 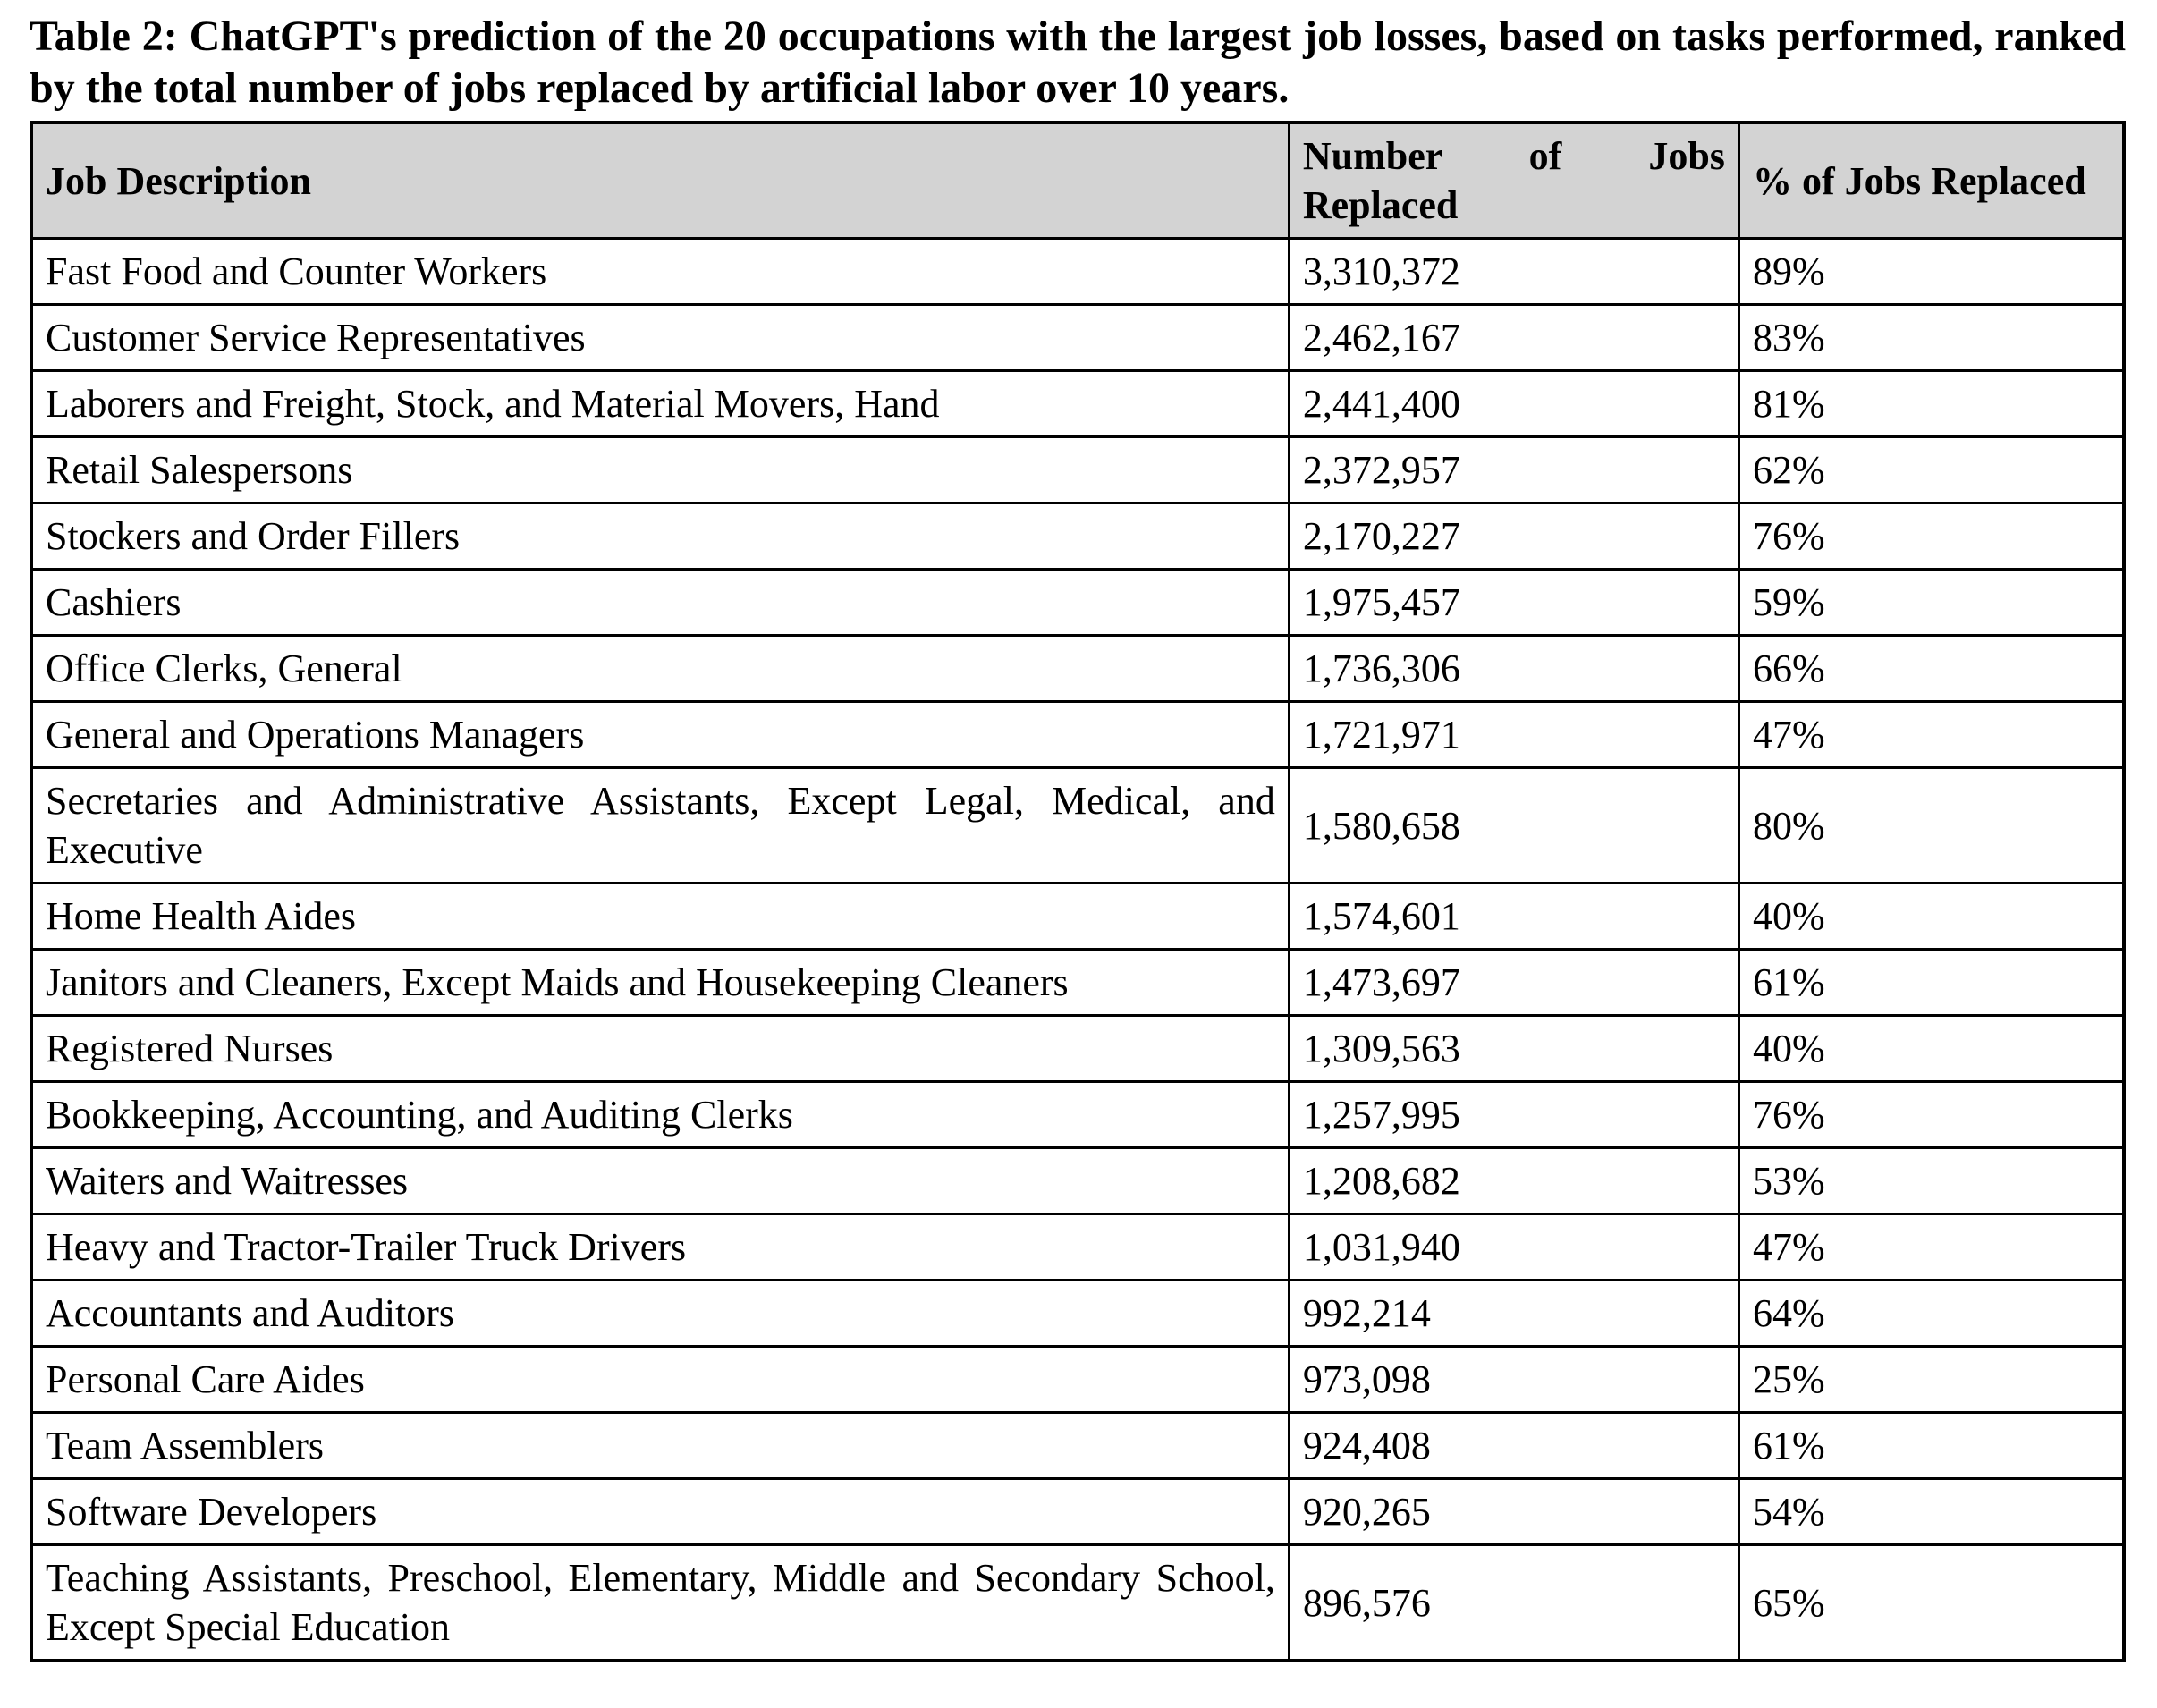 What do you see at coordinates (660, 272) in the screenshot?
I see `job-description-cell: Fast Food and Counter Workers` at bounding box center [660, 272].